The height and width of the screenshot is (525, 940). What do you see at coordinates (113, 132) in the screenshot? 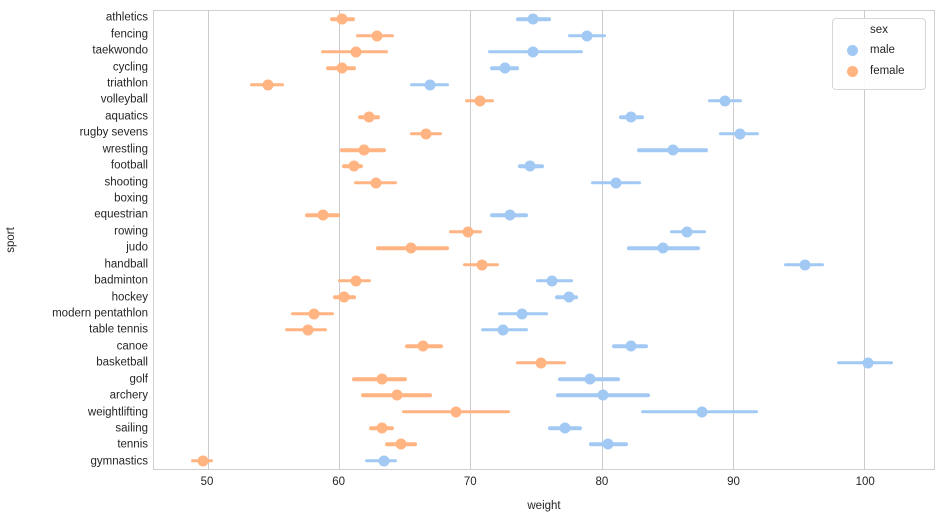
I see `y-tick-label: rugby sevens` at bounding box center [113, 132].